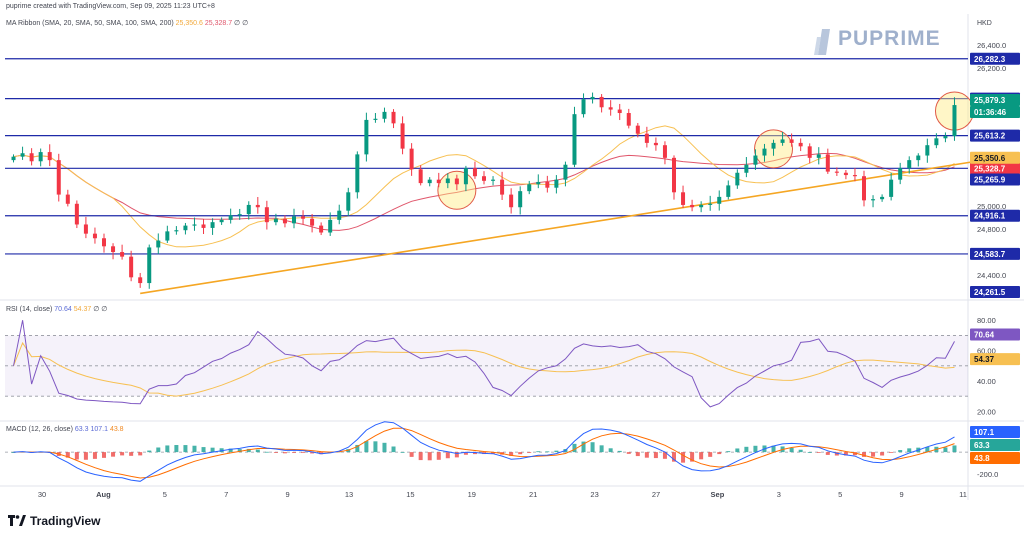 This screenshot has width=1024, height=539. What do you see at coordinates (990, 168) in the screenshot?
I see `level-tag-text: 25,328.7` at bounding box center [990, 168].